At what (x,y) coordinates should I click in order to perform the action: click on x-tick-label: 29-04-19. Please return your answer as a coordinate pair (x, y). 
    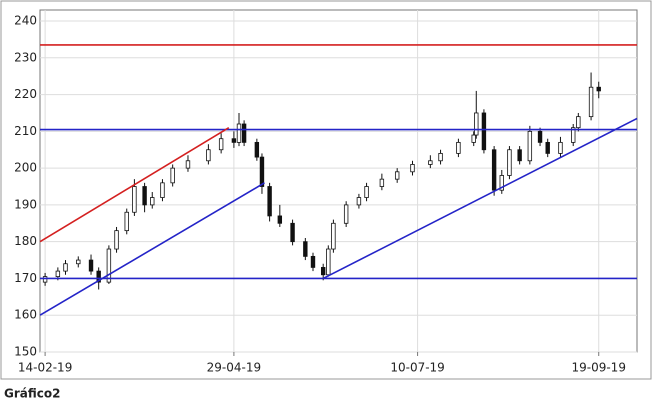
    Looking at the image, I should click on (234, 368).